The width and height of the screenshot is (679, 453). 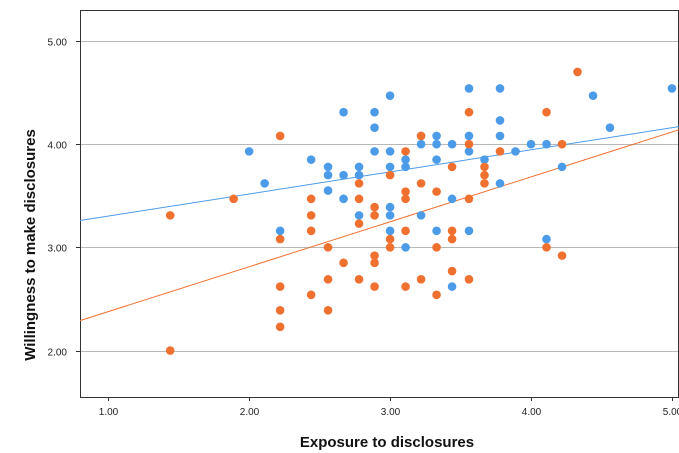 I want to click on x-tick-label: 1.00, so click(x=109, y=412).